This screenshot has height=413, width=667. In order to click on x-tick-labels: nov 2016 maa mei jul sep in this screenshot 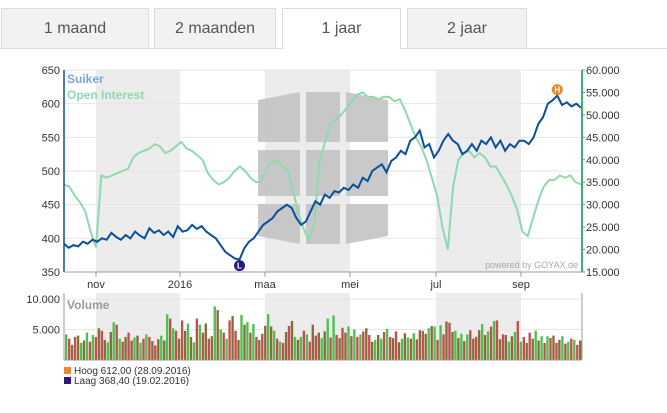, I will do `click(308, 281)`.